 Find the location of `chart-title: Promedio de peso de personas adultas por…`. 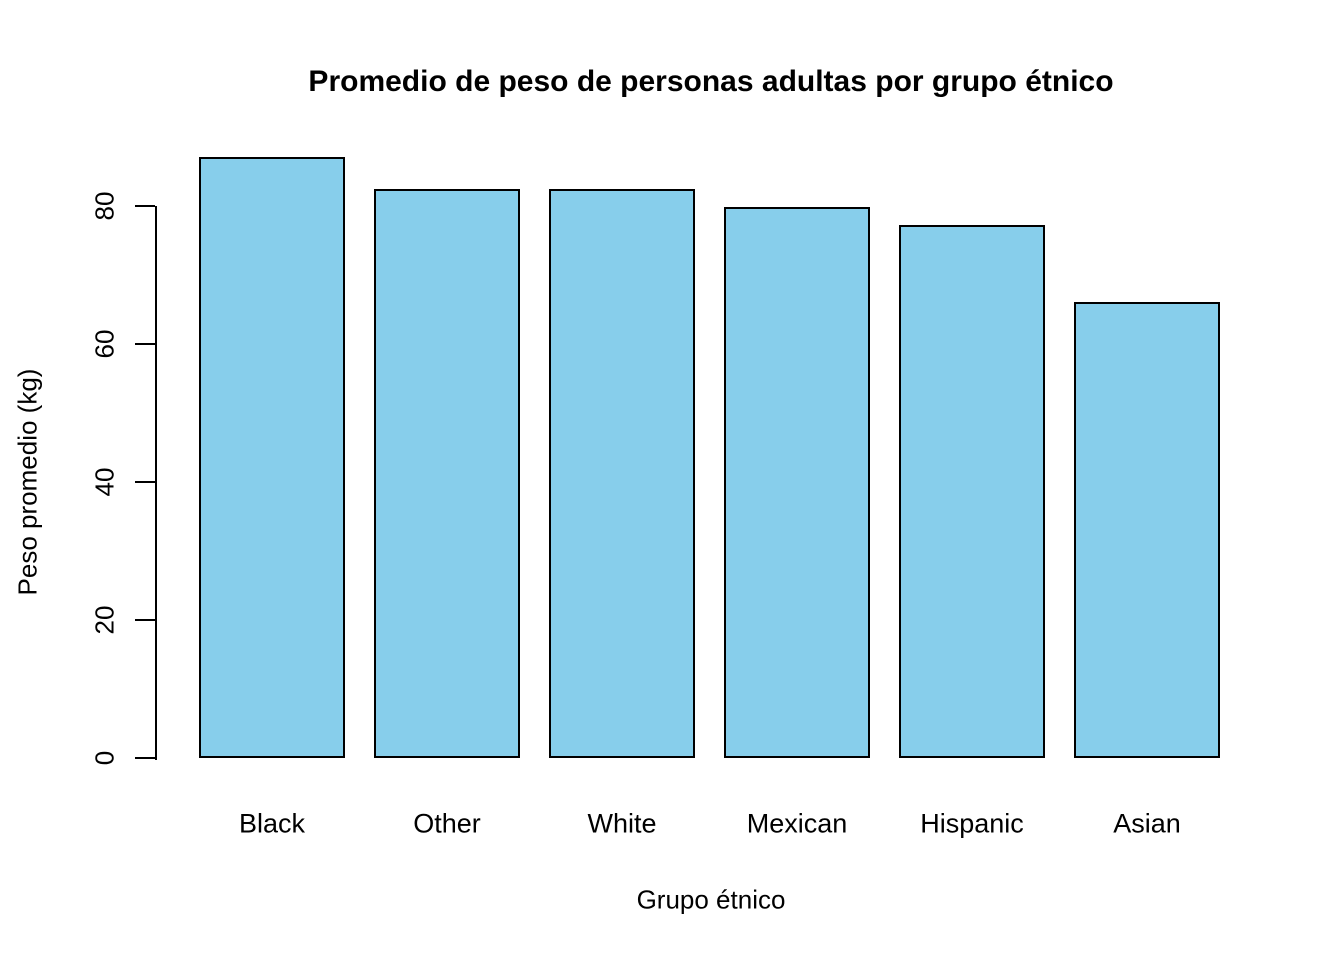

chart-title: Promedio de peso de personas adultas por… is located at coordinates (711, 81).